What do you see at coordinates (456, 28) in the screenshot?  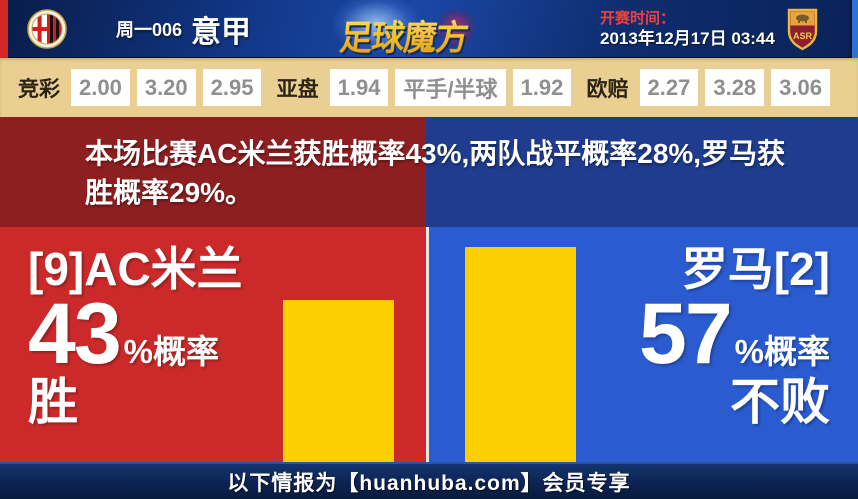 I see `magic-cube-glow-icon` at bounding box center [456, 28].